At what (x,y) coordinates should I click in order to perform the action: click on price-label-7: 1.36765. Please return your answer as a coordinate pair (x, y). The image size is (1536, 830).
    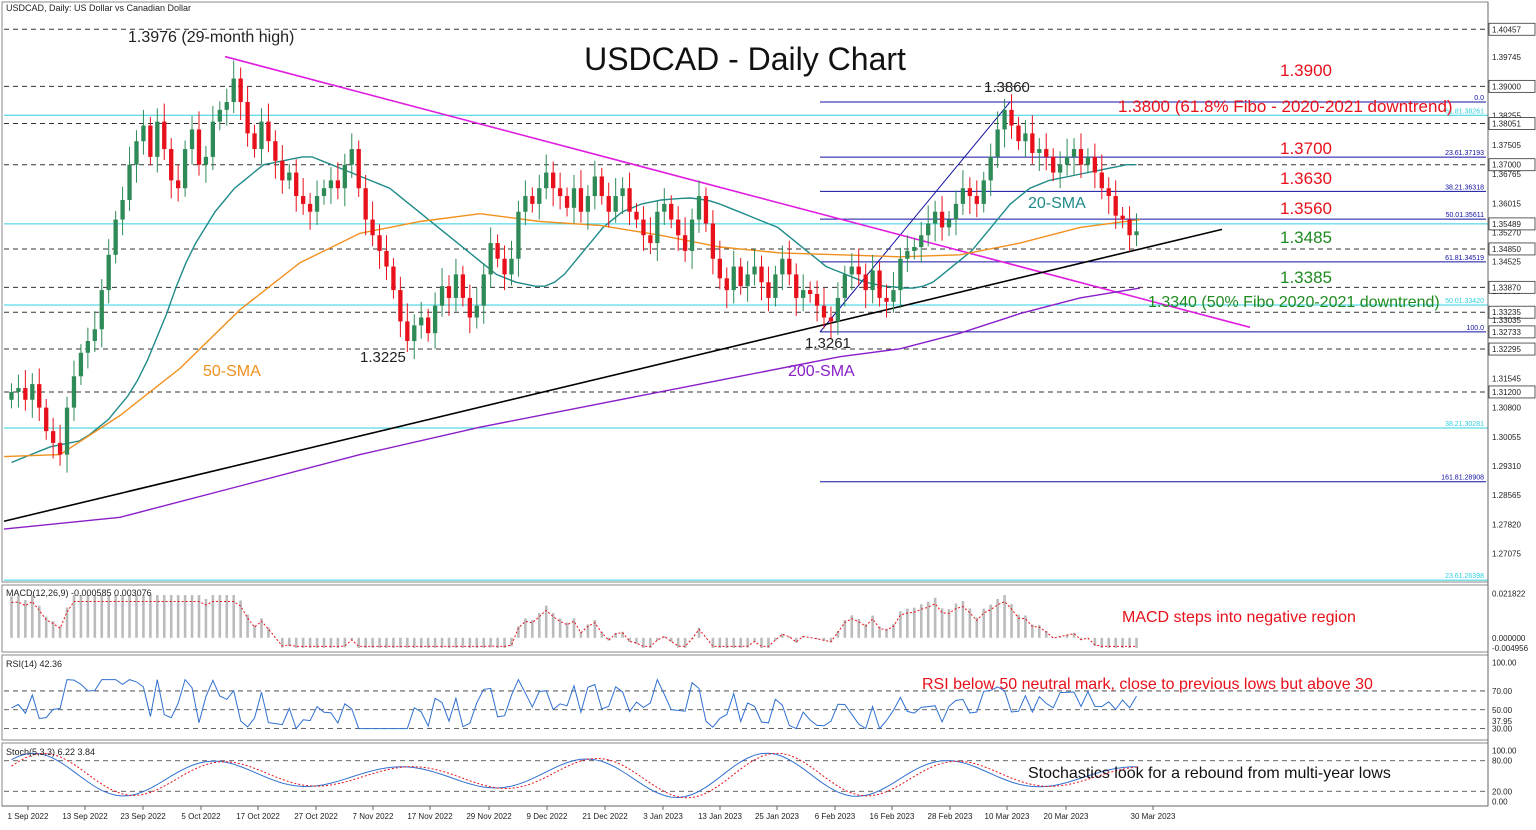
    Looking at the image, I should click on (1506, 174).